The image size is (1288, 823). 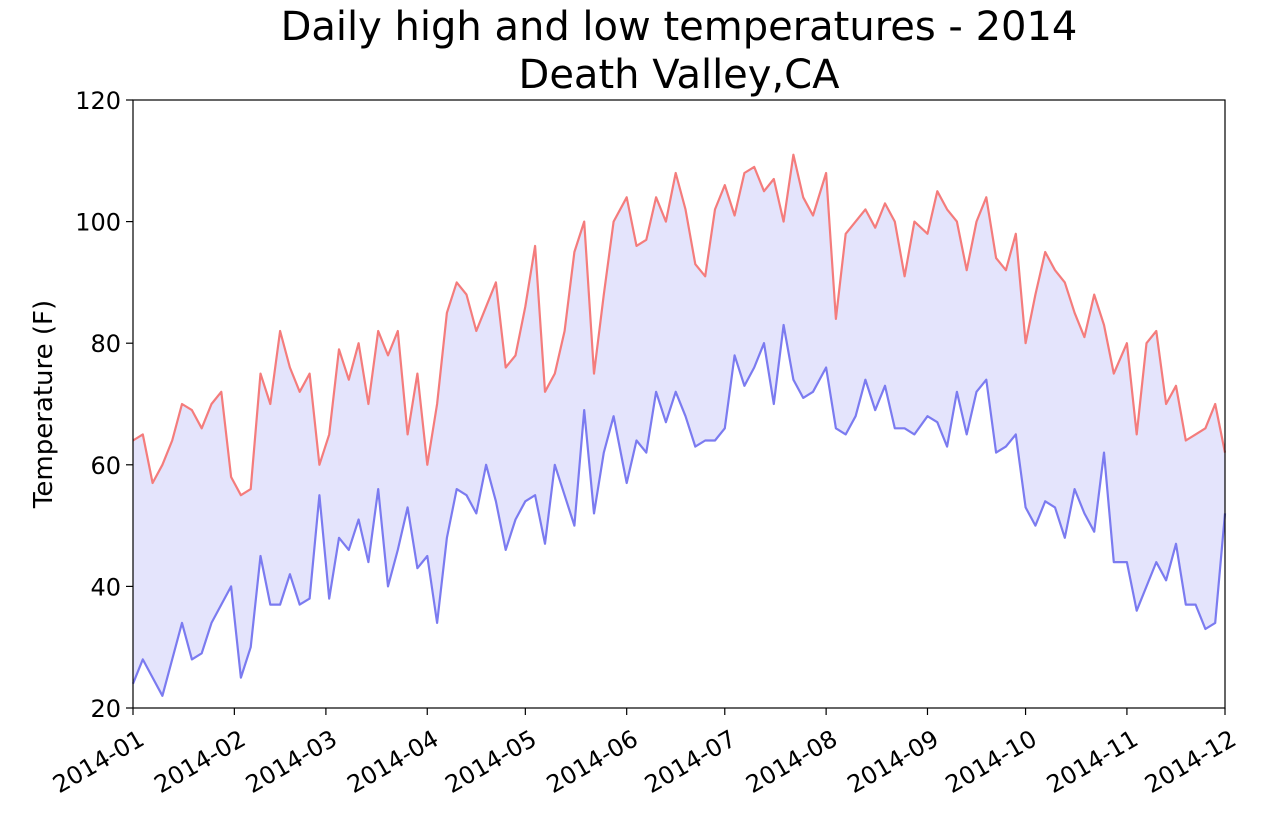 I want to click on x-tick-label: 2014-01, so click(x=98, y=762).